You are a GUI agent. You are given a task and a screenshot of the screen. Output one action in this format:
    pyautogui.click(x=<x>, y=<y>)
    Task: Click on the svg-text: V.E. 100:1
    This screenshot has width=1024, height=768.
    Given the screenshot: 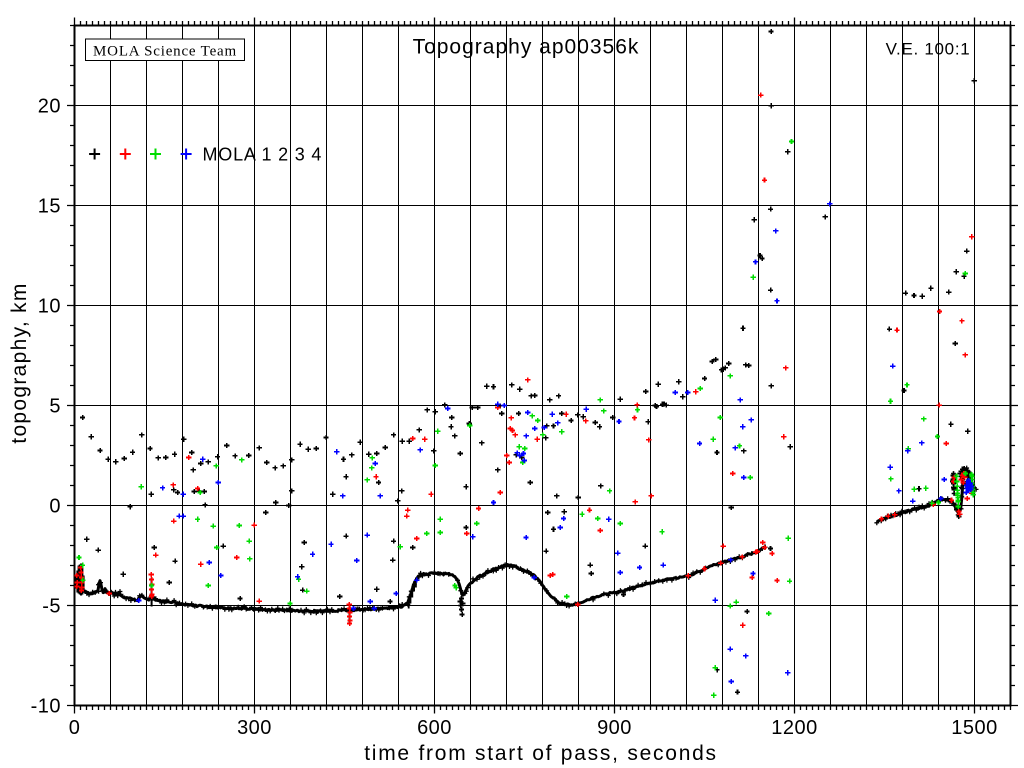 What is the action you would take?
    pyautogui.click(x=928, y=49)
    